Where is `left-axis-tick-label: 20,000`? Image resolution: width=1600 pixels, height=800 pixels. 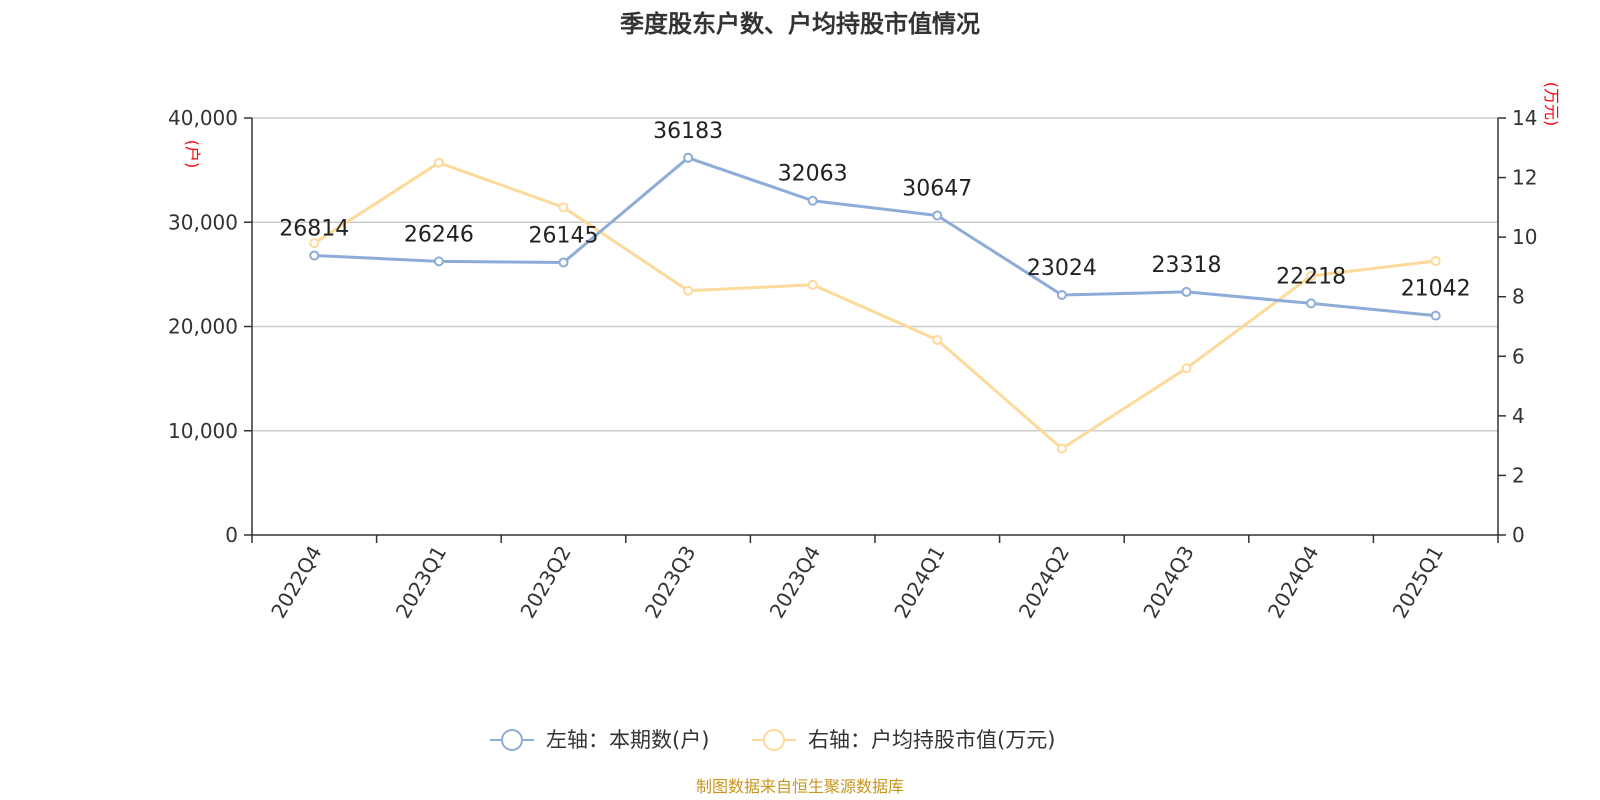
left-axis-tick-label: 20,000 is located at coordinates (203, 327).